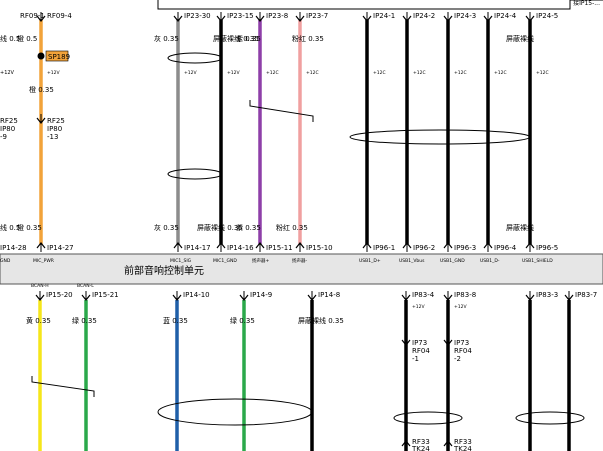  Describe the element at coordinates (166, 38) in the screenshot. I see `wire-color-label: 灰 0.35` at that location.